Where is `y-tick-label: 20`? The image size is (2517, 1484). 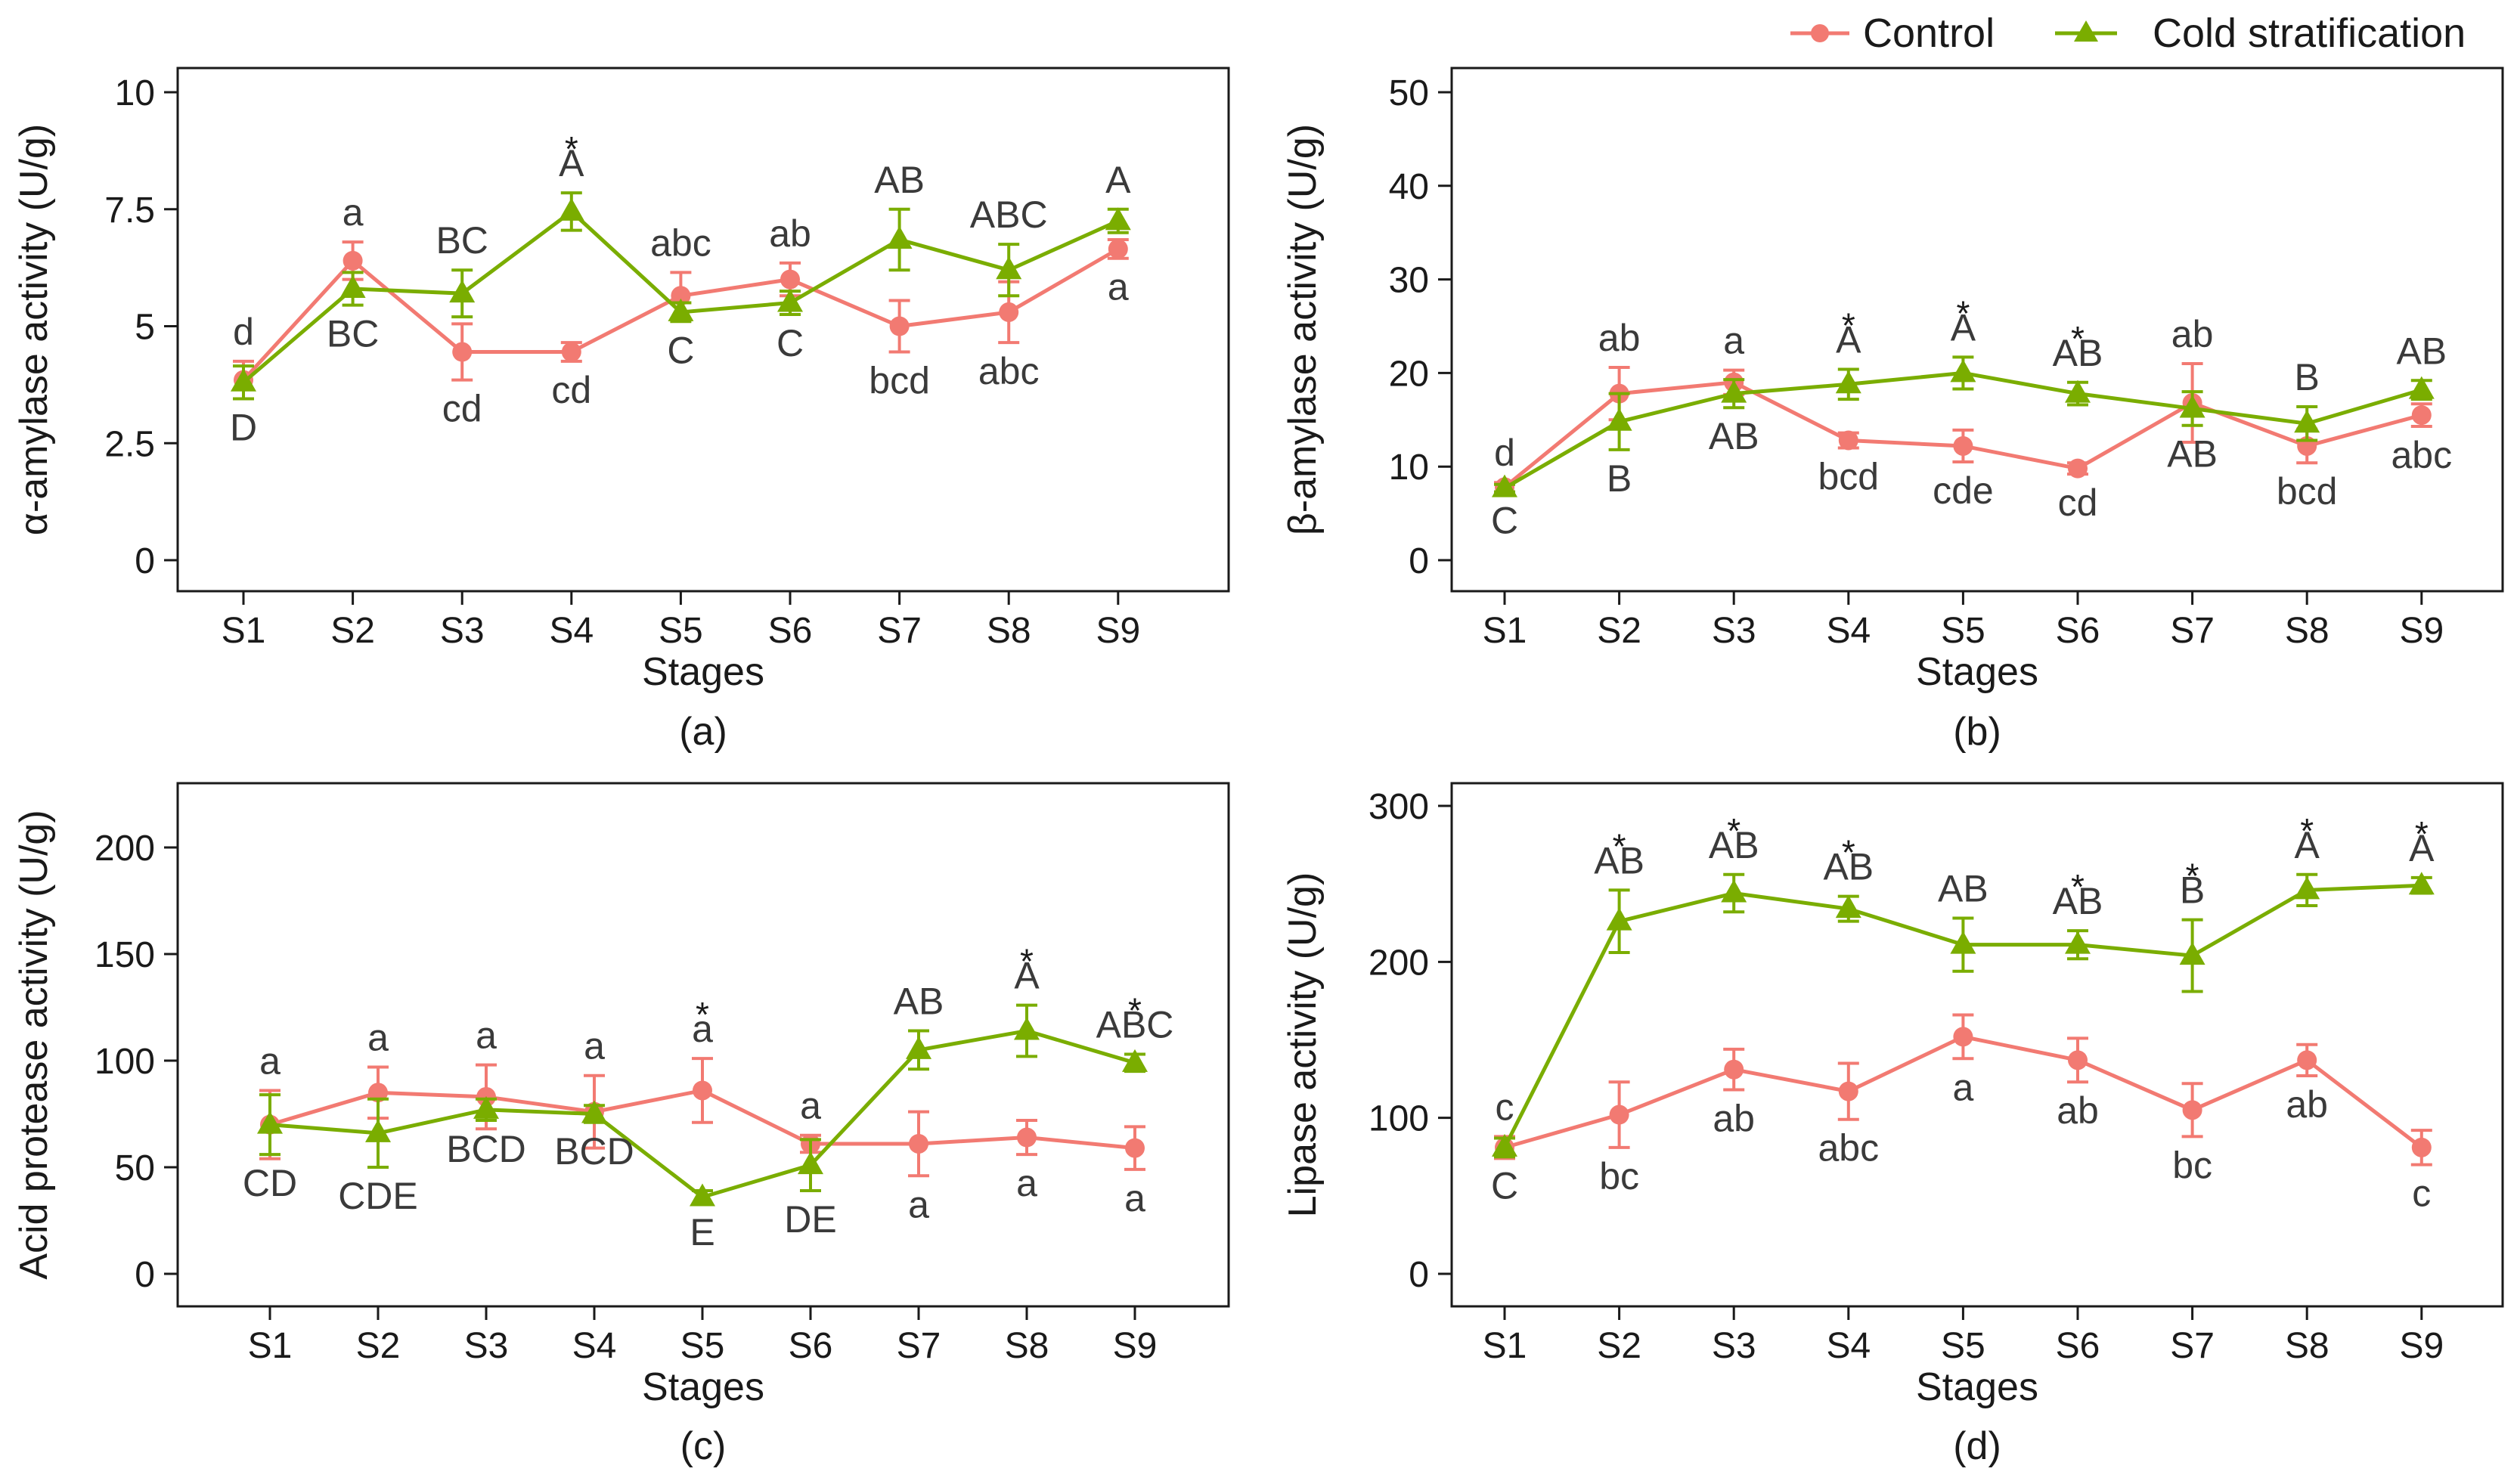 y-tick-label: 20 is located at coordinates (1409, 374).